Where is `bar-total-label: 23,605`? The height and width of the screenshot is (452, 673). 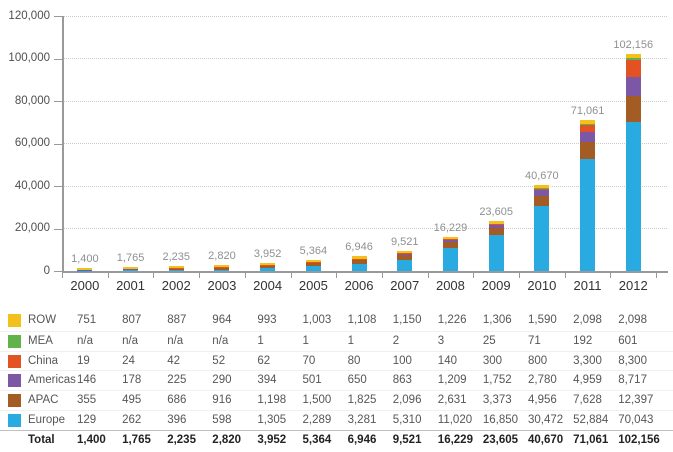 bar-total-label: 23,605 is located at coordinates (496, 211).